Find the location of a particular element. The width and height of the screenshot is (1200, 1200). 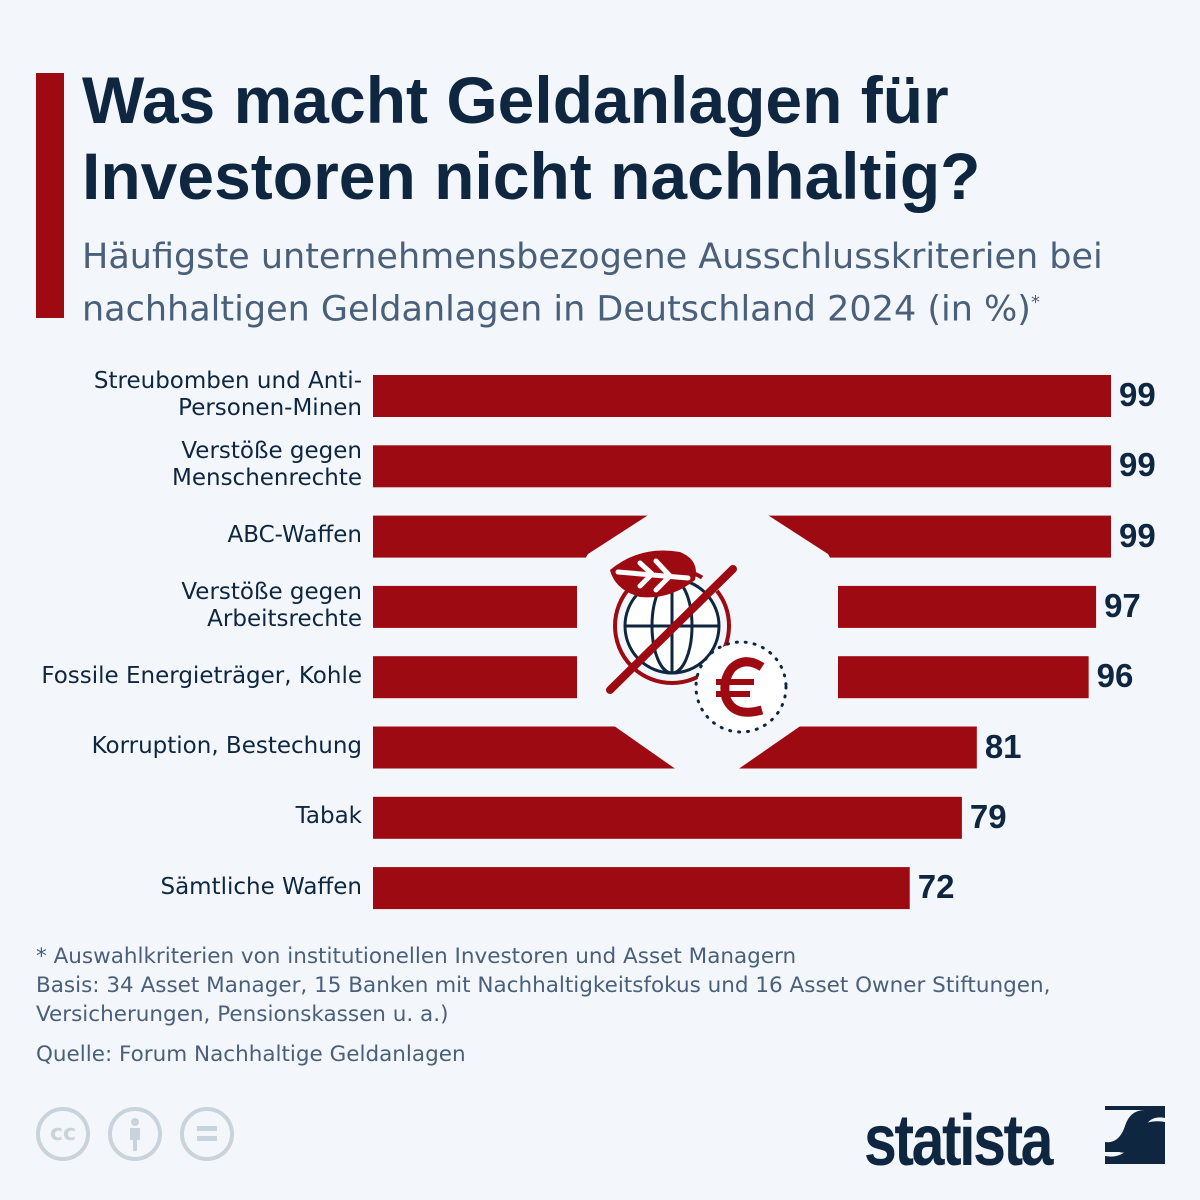

leaf-icon is located at coordinates (653, 574).